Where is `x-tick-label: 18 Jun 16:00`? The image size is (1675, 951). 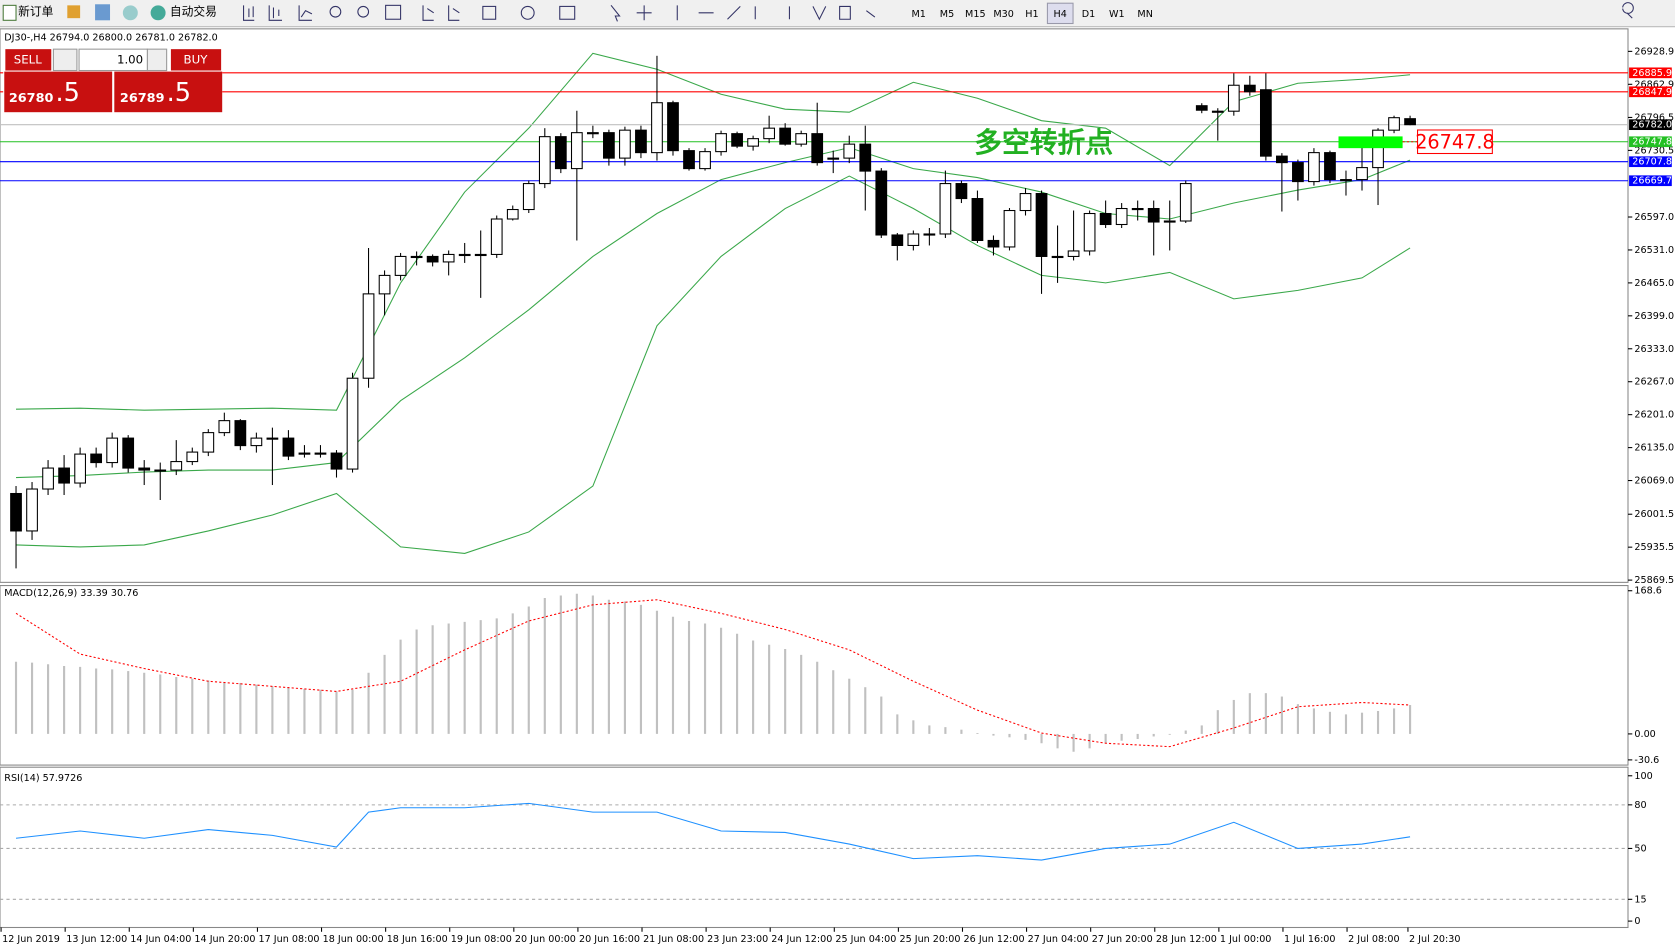
x-tick-label: 18 Jun 16:00 is located at coordinates (417, 939).